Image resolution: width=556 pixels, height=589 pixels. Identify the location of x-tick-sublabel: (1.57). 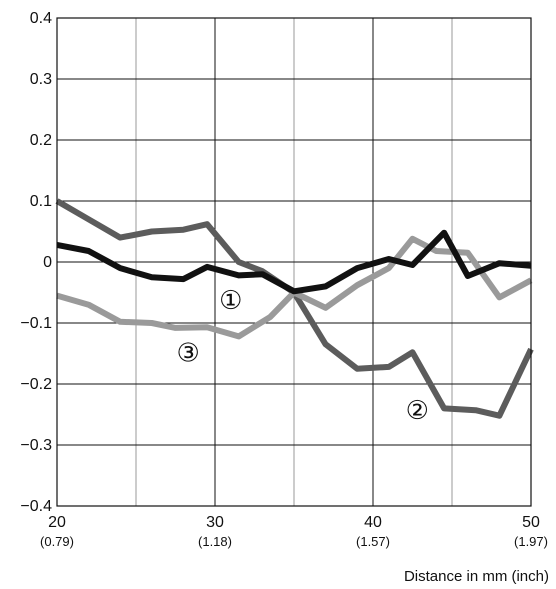
(373, 541).